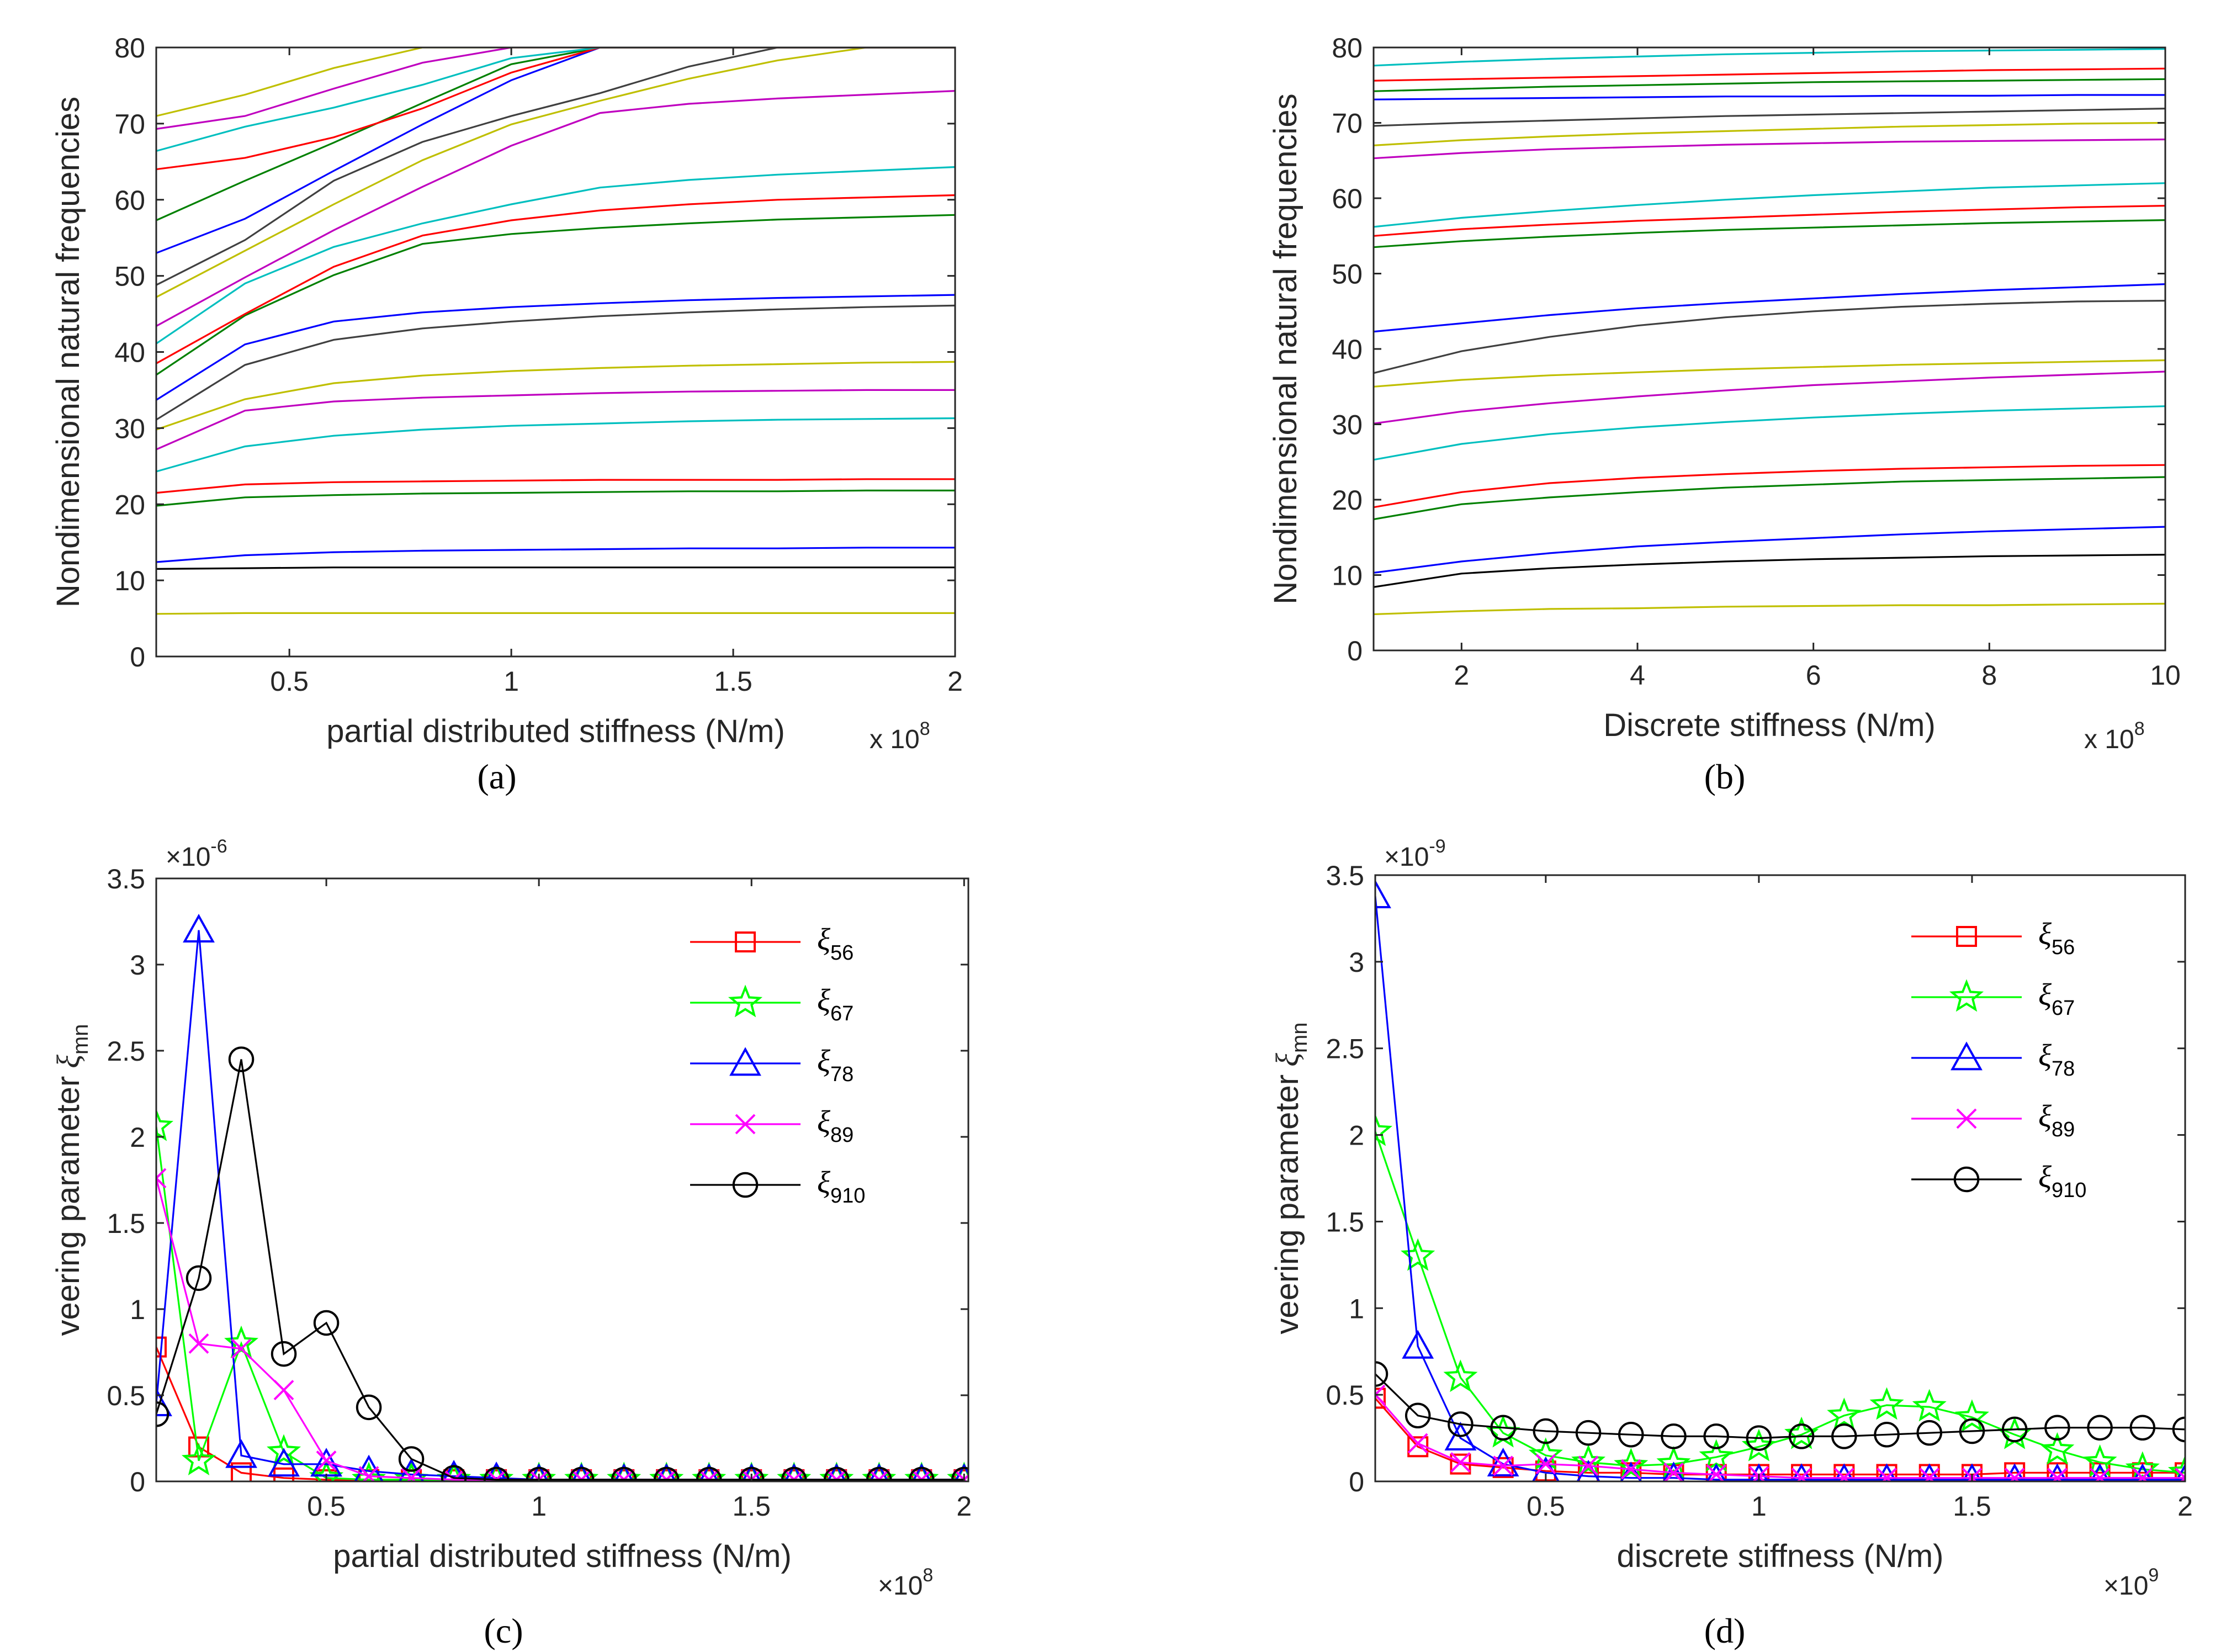 The height and width of the screenshot is (1652, 2226). I want to click on y-tick-label: 3, so click(1356, 962).